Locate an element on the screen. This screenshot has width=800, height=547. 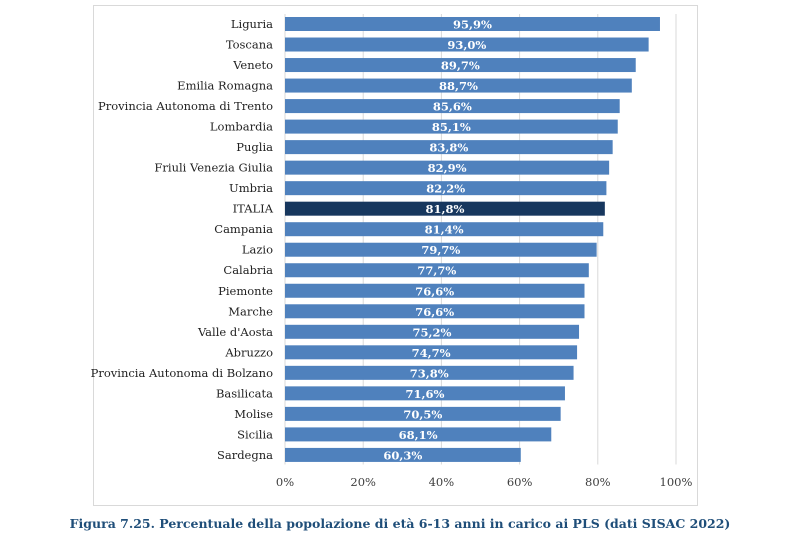
data-label: 74,7% is located at coordinates (431, 353).